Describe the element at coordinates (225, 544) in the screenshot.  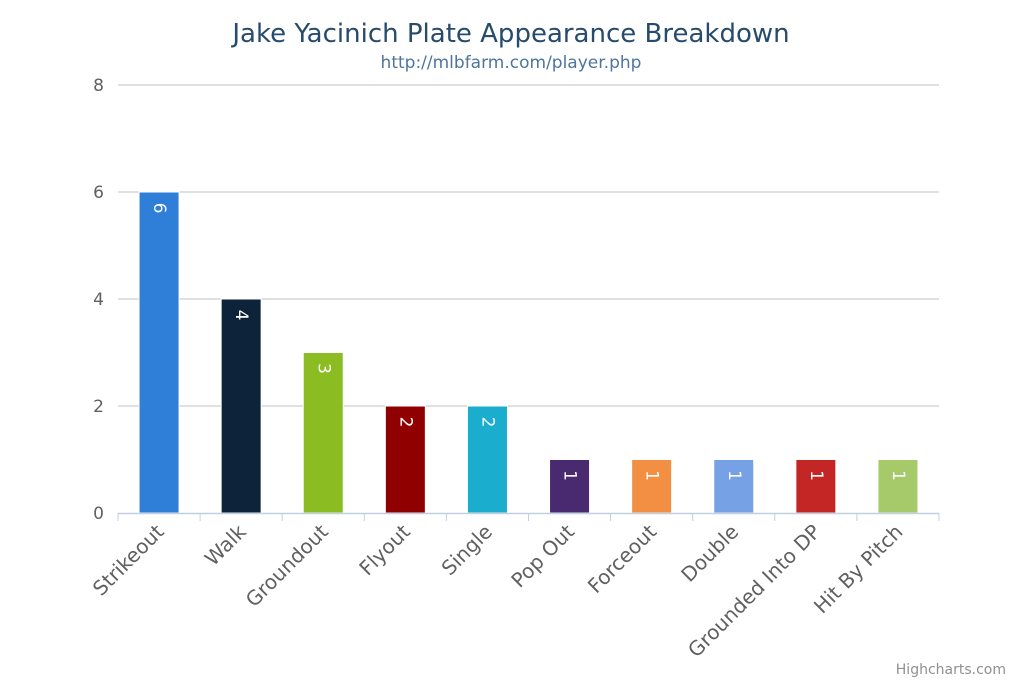
I see `x-tick-label: Walk` at that location.